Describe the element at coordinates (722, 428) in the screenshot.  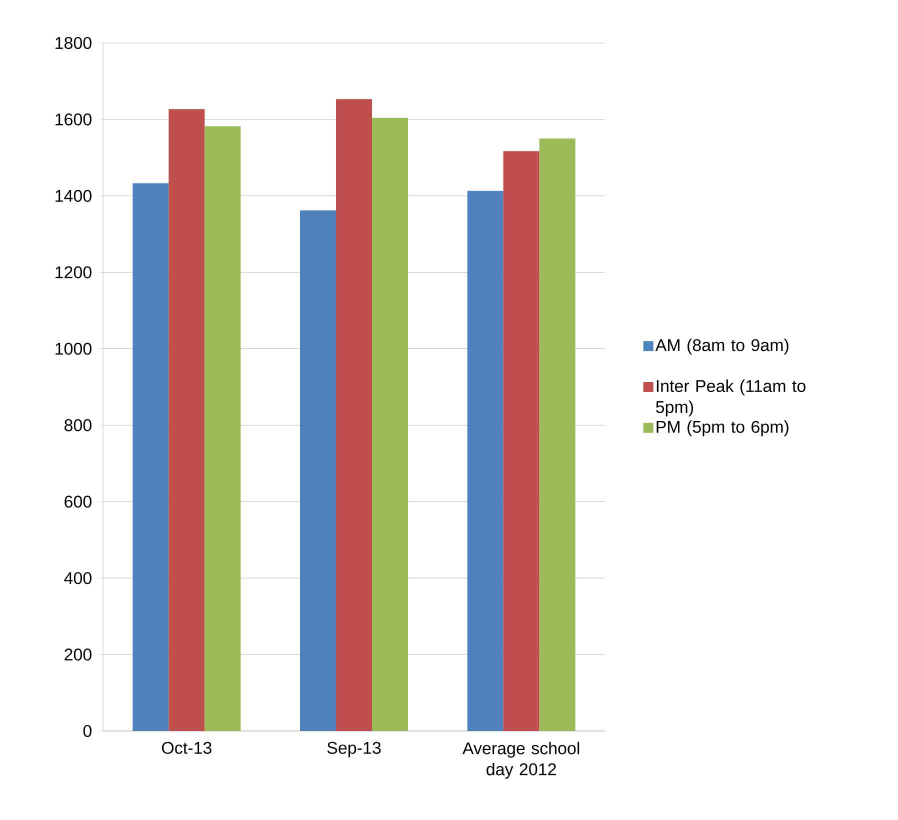
I see `legend-label: PM (5pm to 6pm)` at that location.